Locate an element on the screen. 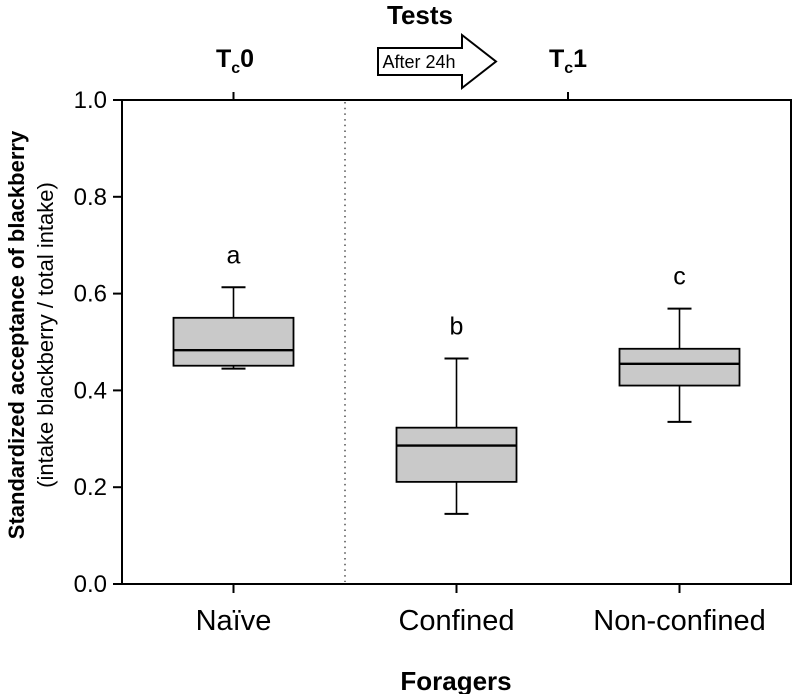 The height and width of the screenshot is (694, 797). arrow-shape-icon is located at coordinates (437, 61).